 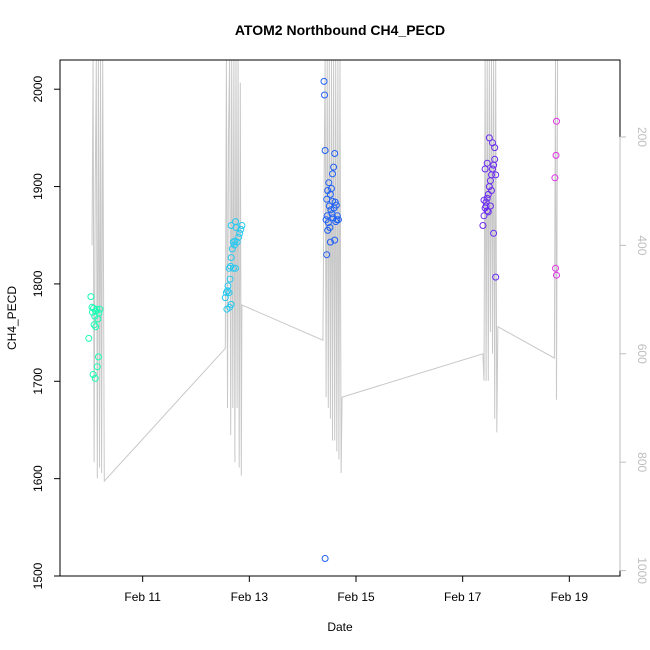 I want to click on y-tick-label: 2000, so click(x=38, y=89).